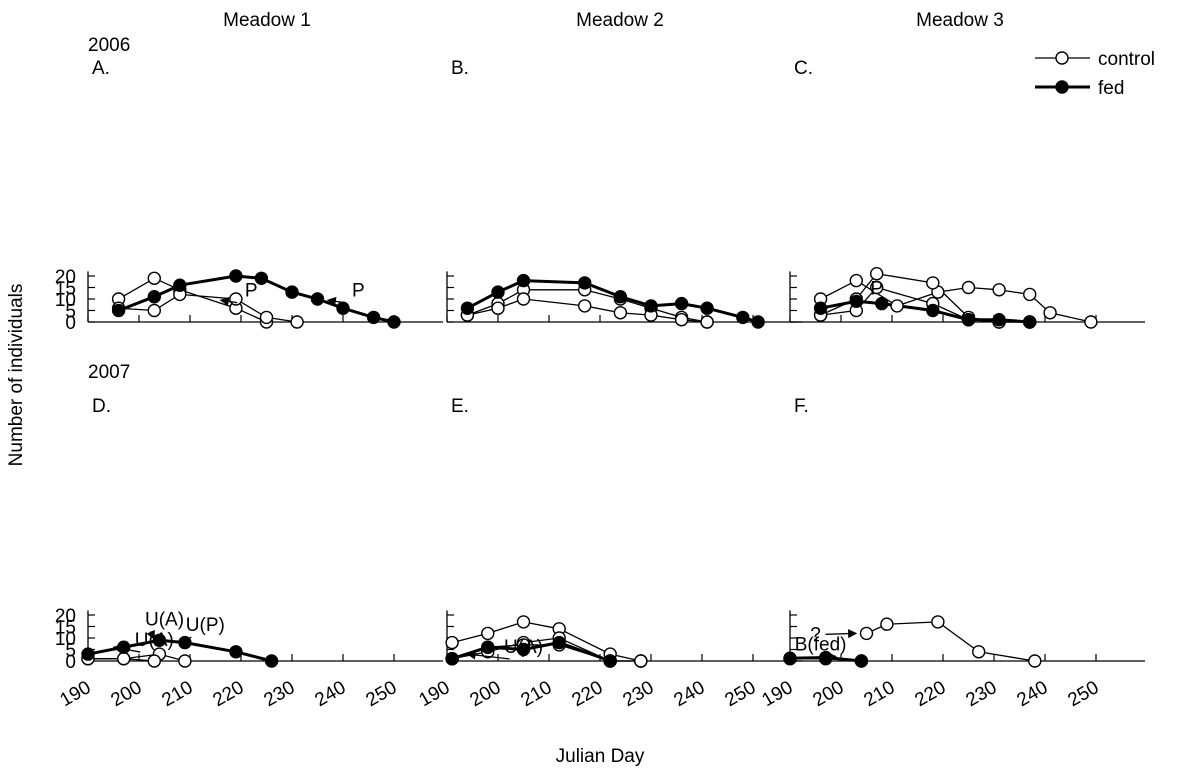 The width and height of the screenshot is (1192, 774). Describe the element at coordinates (109, 372) in the screenshot. I see `year-label: 2007` at that location.